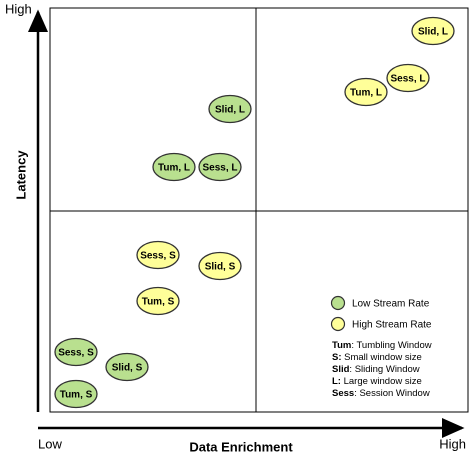 Image resolution: width=474 pixels, height=457 pixels. What do you see at coordinates (341, 369) in the screenshot?
I see `glossary-term: Slid` at bounding box center [341, 369].